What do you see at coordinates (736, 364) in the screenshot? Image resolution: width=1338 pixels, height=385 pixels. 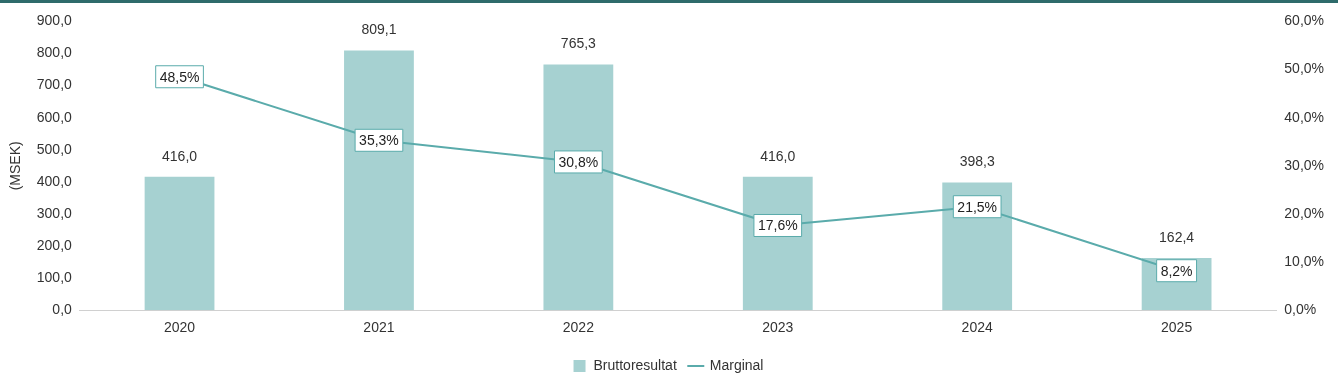 I see `legend-label: Marginal` at bounding box center [736, 364].